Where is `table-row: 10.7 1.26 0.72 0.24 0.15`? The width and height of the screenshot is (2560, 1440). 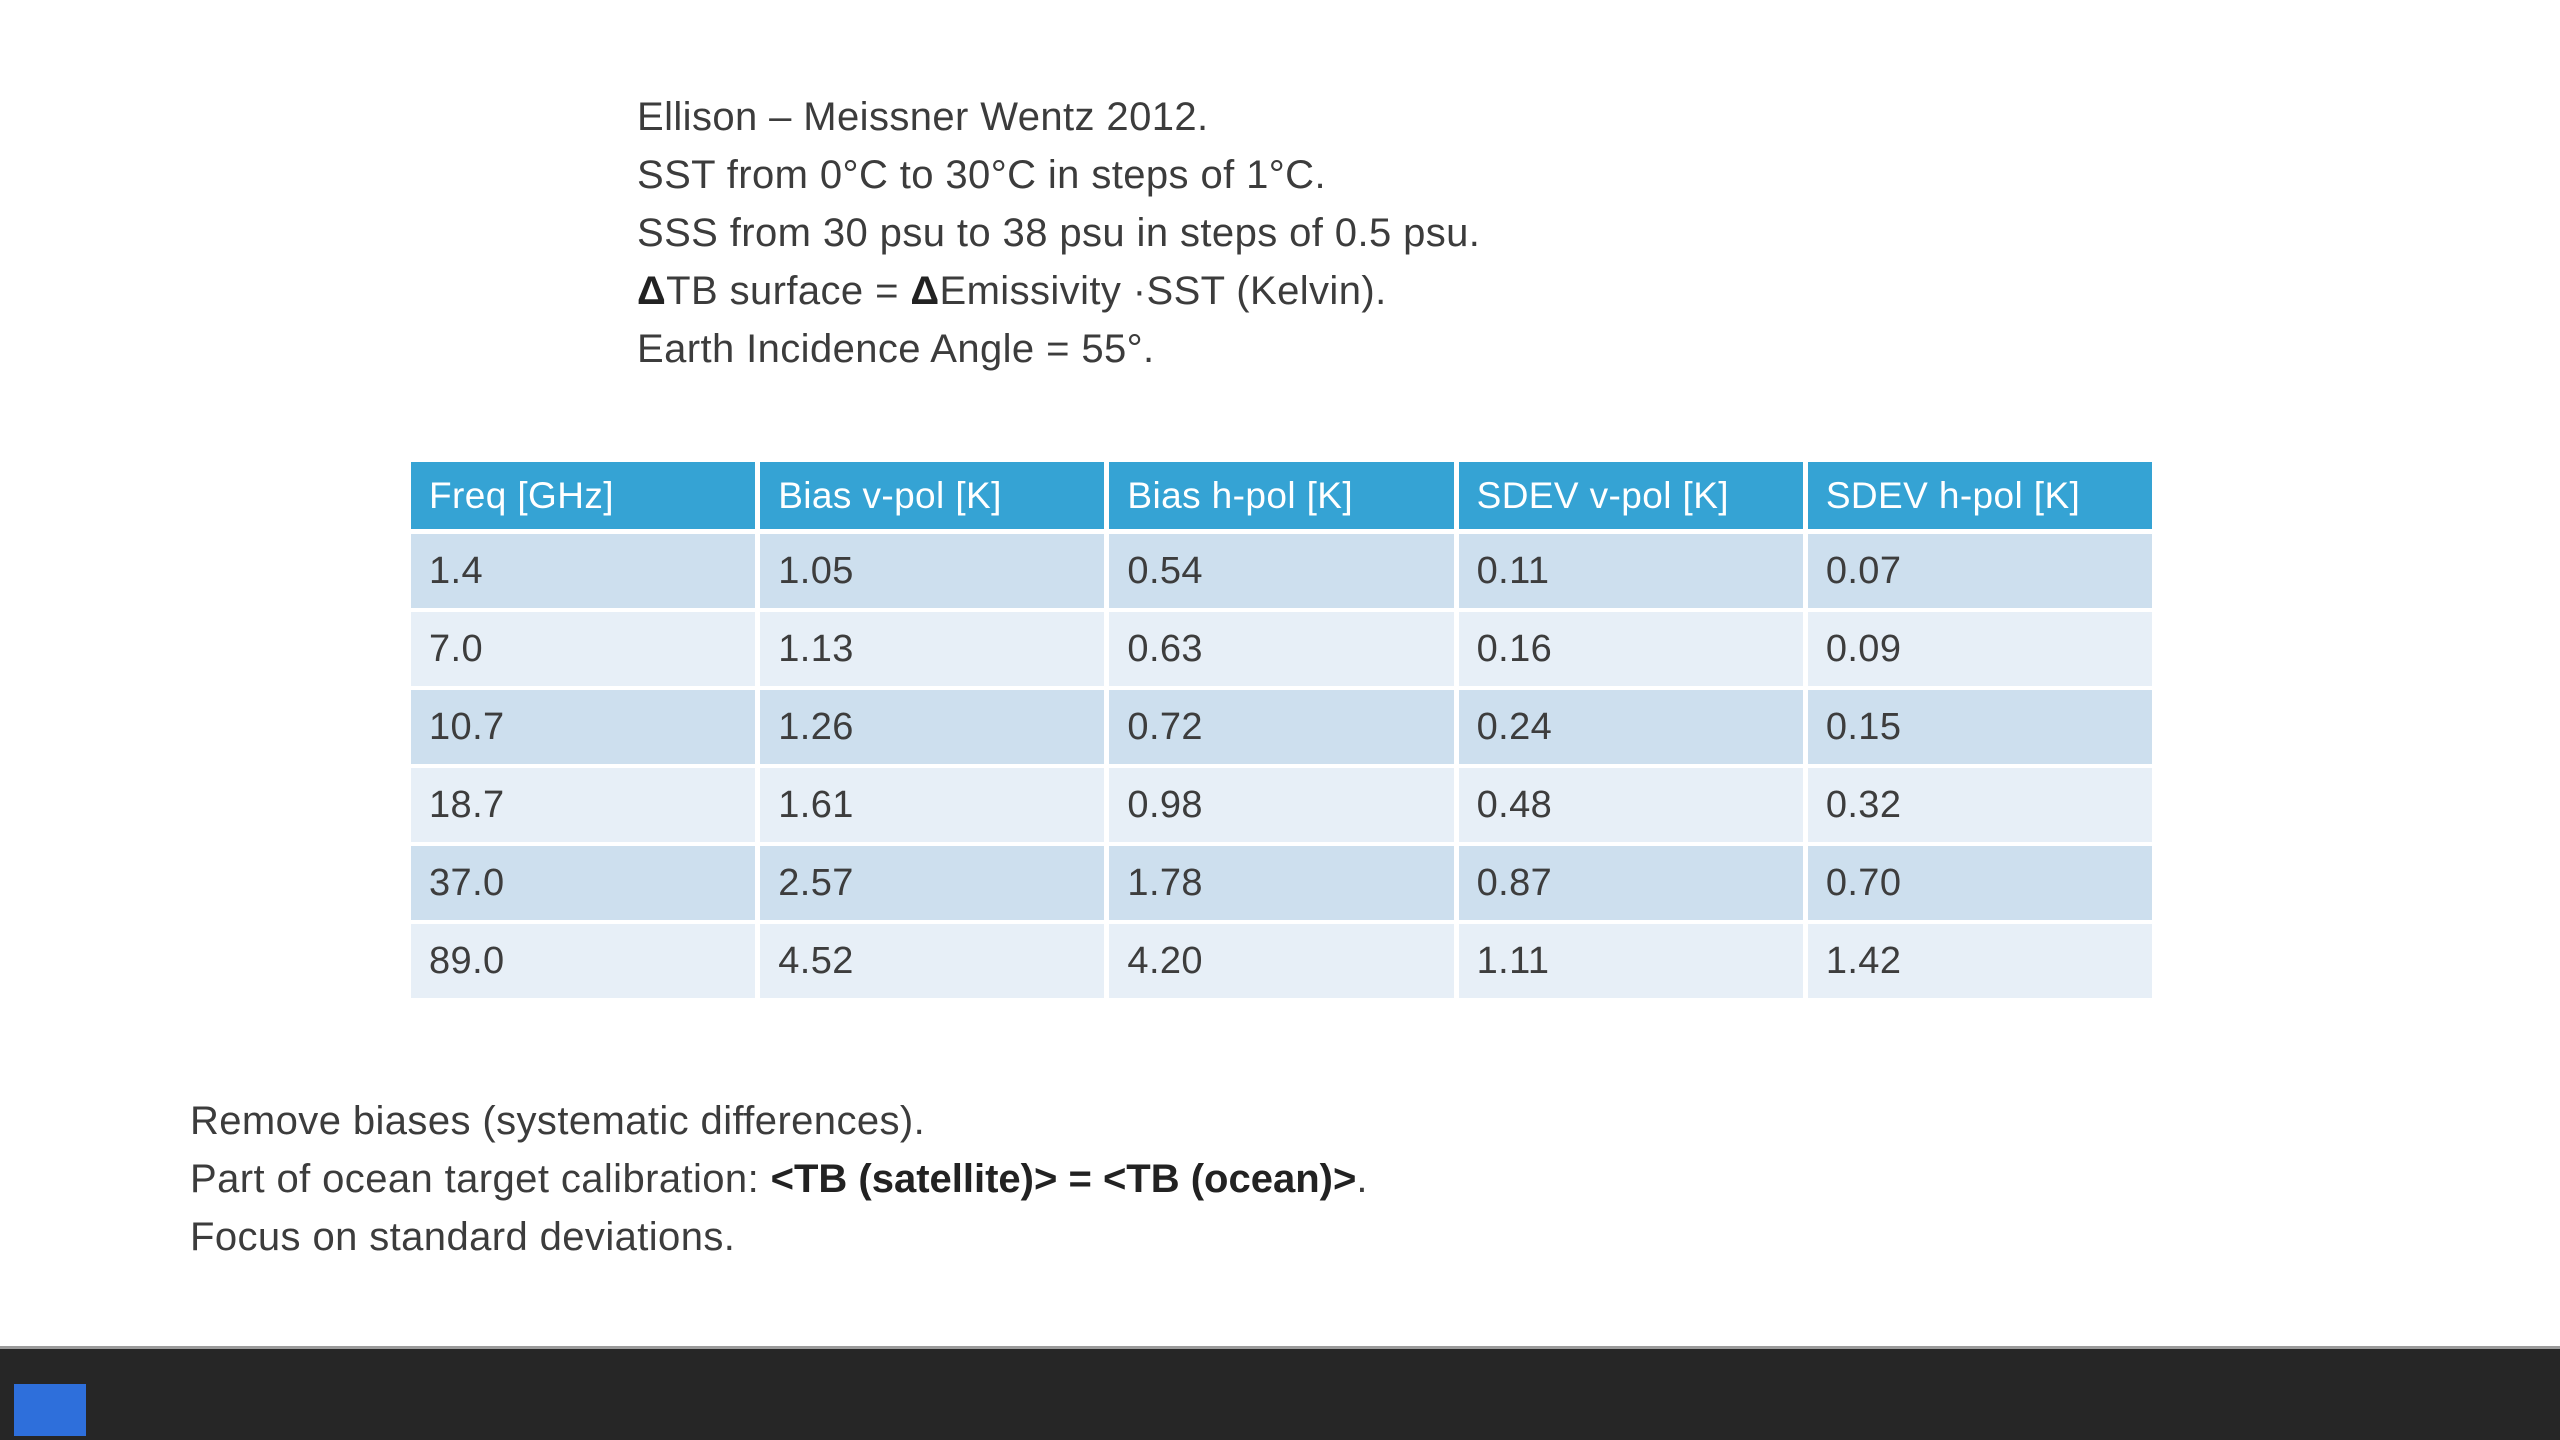 table-row: 10.7 1.26 0.72 0.24 0.15 is located at coordinates (1282, 727).